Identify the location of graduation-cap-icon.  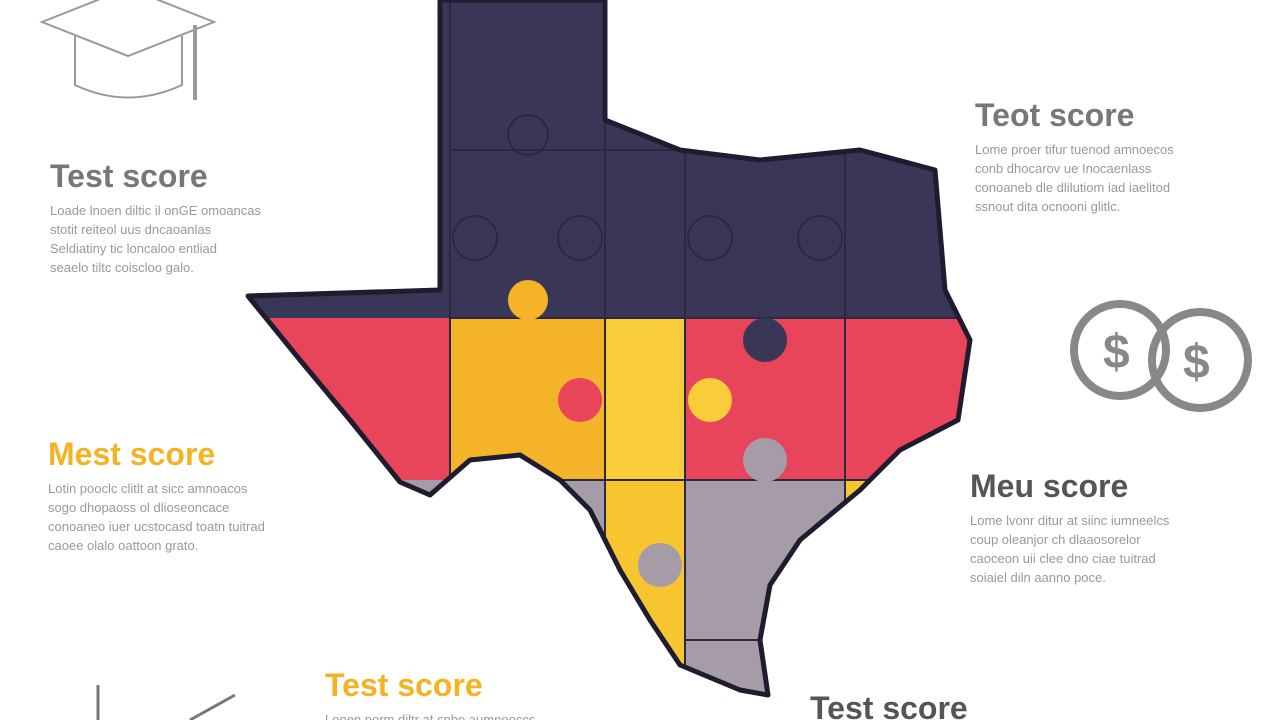
(128, 50).